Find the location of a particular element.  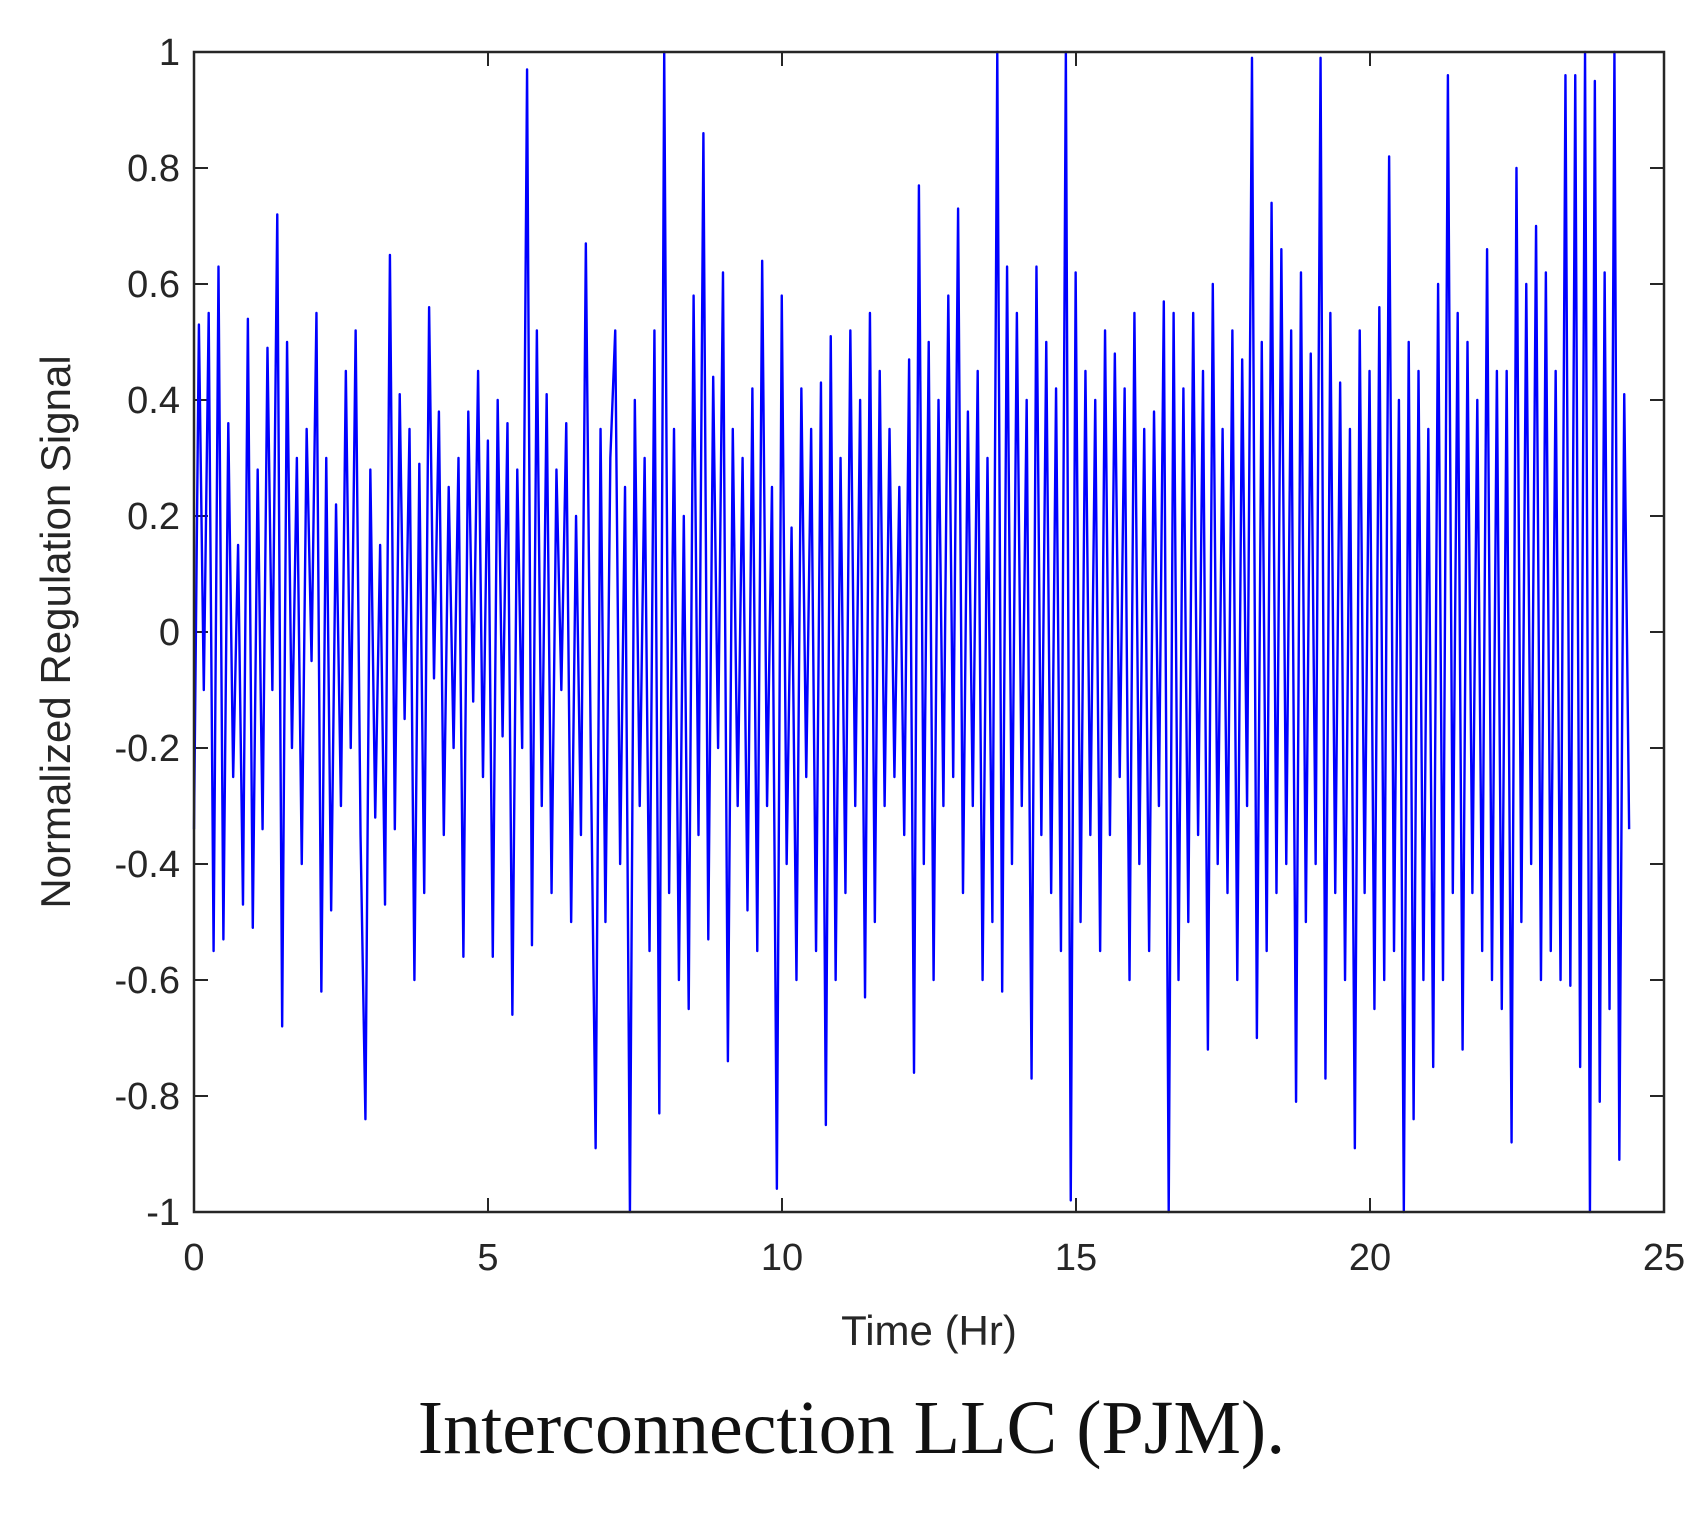

y-axis-label: Normalized Regulation Signal is located at coordinates (55, 631).